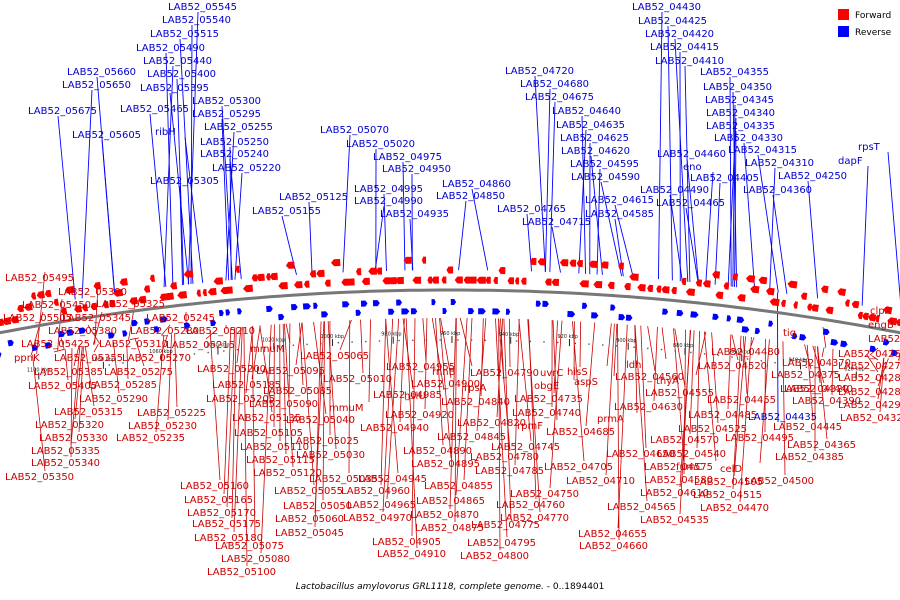 The image size is (900, 600). Describe the element at coordinates (241, 572) in the screenshot. I see `gene-label-forward: LAB52_05100` at that location.